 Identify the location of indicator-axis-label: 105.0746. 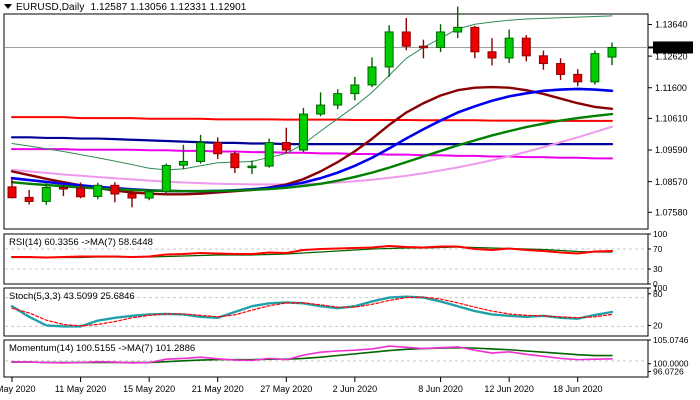
(671, 340).